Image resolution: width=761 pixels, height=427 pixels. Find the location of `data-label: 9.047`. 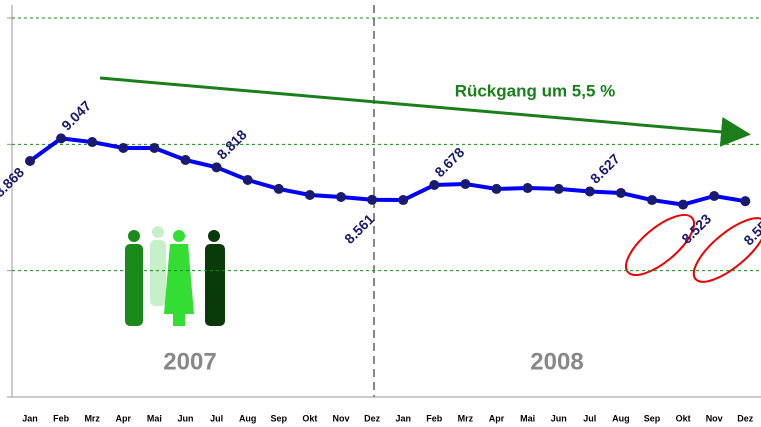

data-label: 9.047 is located at coordinates (76, 115).